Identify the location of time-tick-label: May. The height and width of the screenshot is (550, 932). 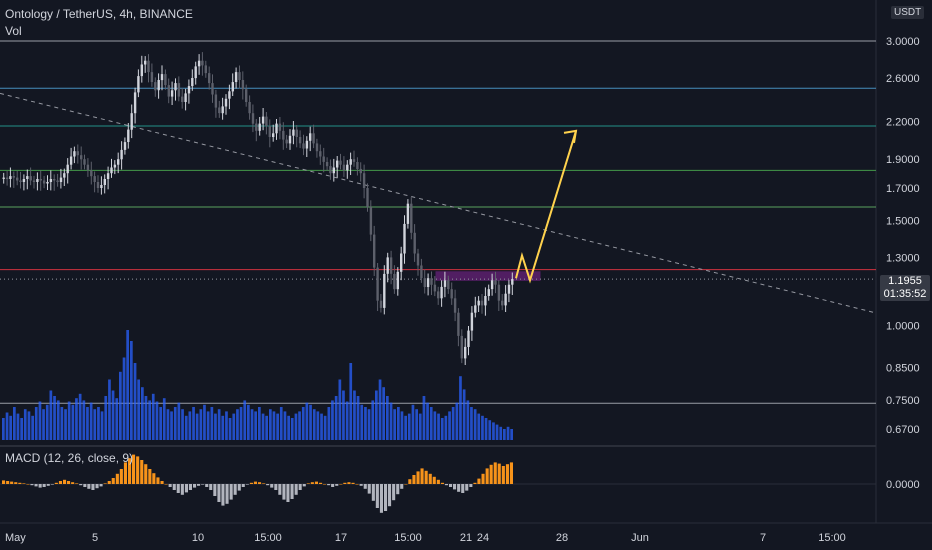
(15, 538).